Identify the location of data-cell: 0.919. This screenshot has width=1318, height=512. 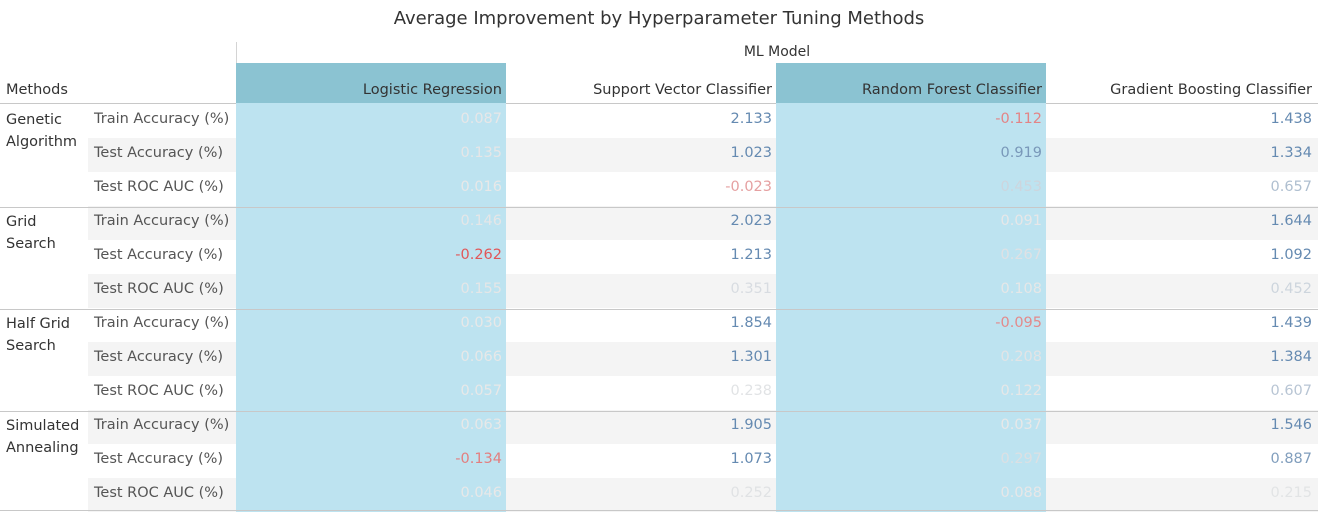
(1021, 153).